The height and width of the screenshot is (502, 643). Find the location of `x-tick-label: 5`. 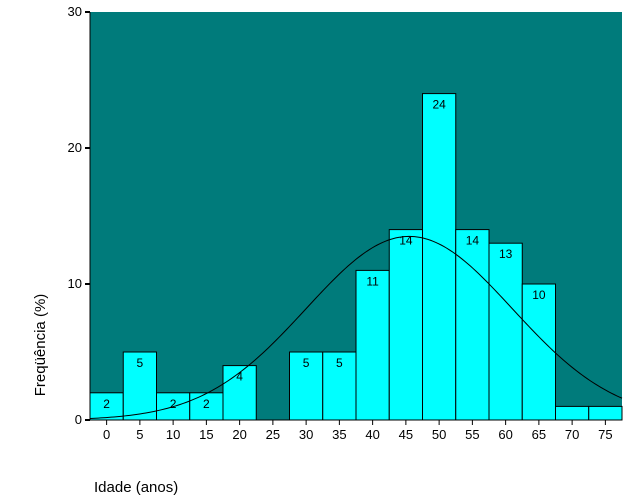

x-tick-label: 5 is located at coordinates (139, 434).